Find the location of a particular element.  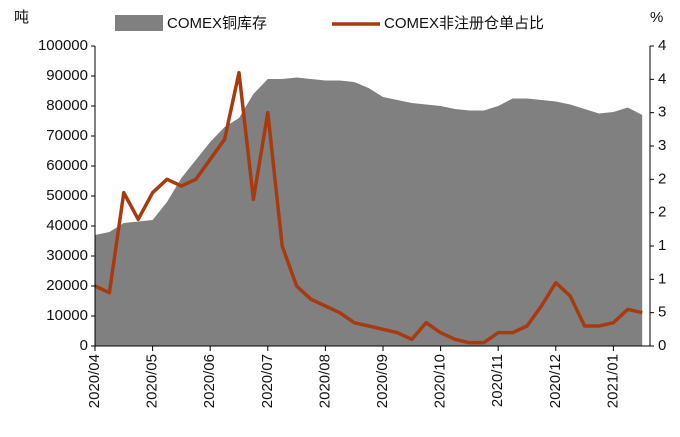

y-tick-label: 80000 is located at coordinates (67, 105).